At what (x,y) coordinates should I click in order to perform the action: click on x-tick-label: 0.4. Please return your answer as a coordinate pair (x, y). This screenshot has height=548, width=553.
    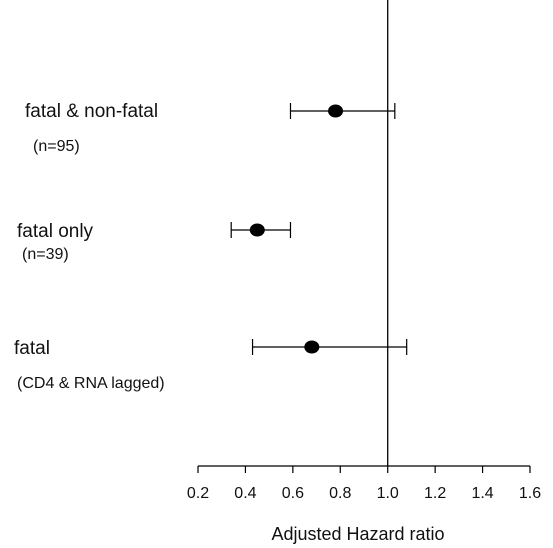
    Looking at the image, I should click on (245, 493).